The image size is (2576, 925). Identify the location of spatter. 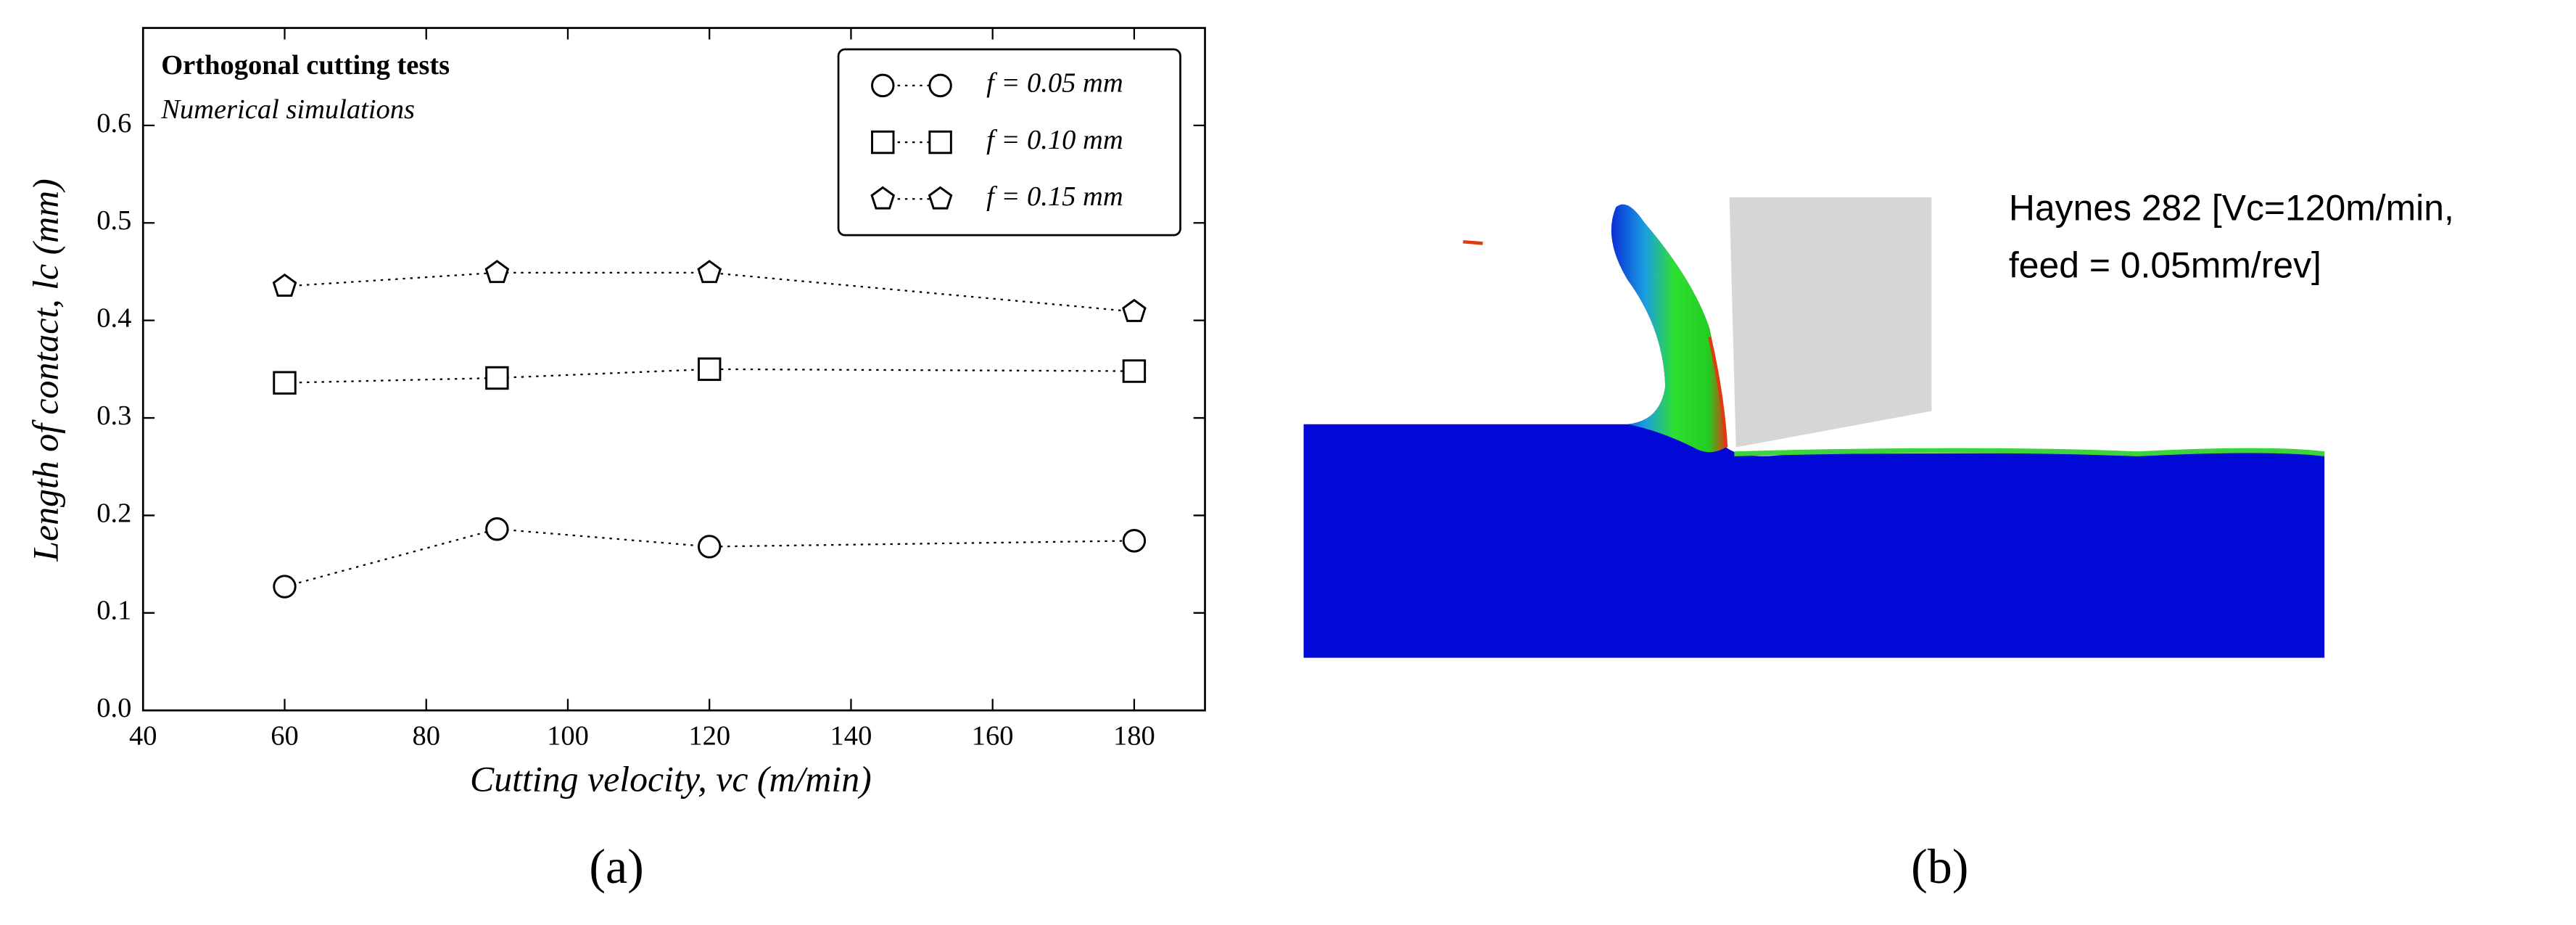
(1473, 242).